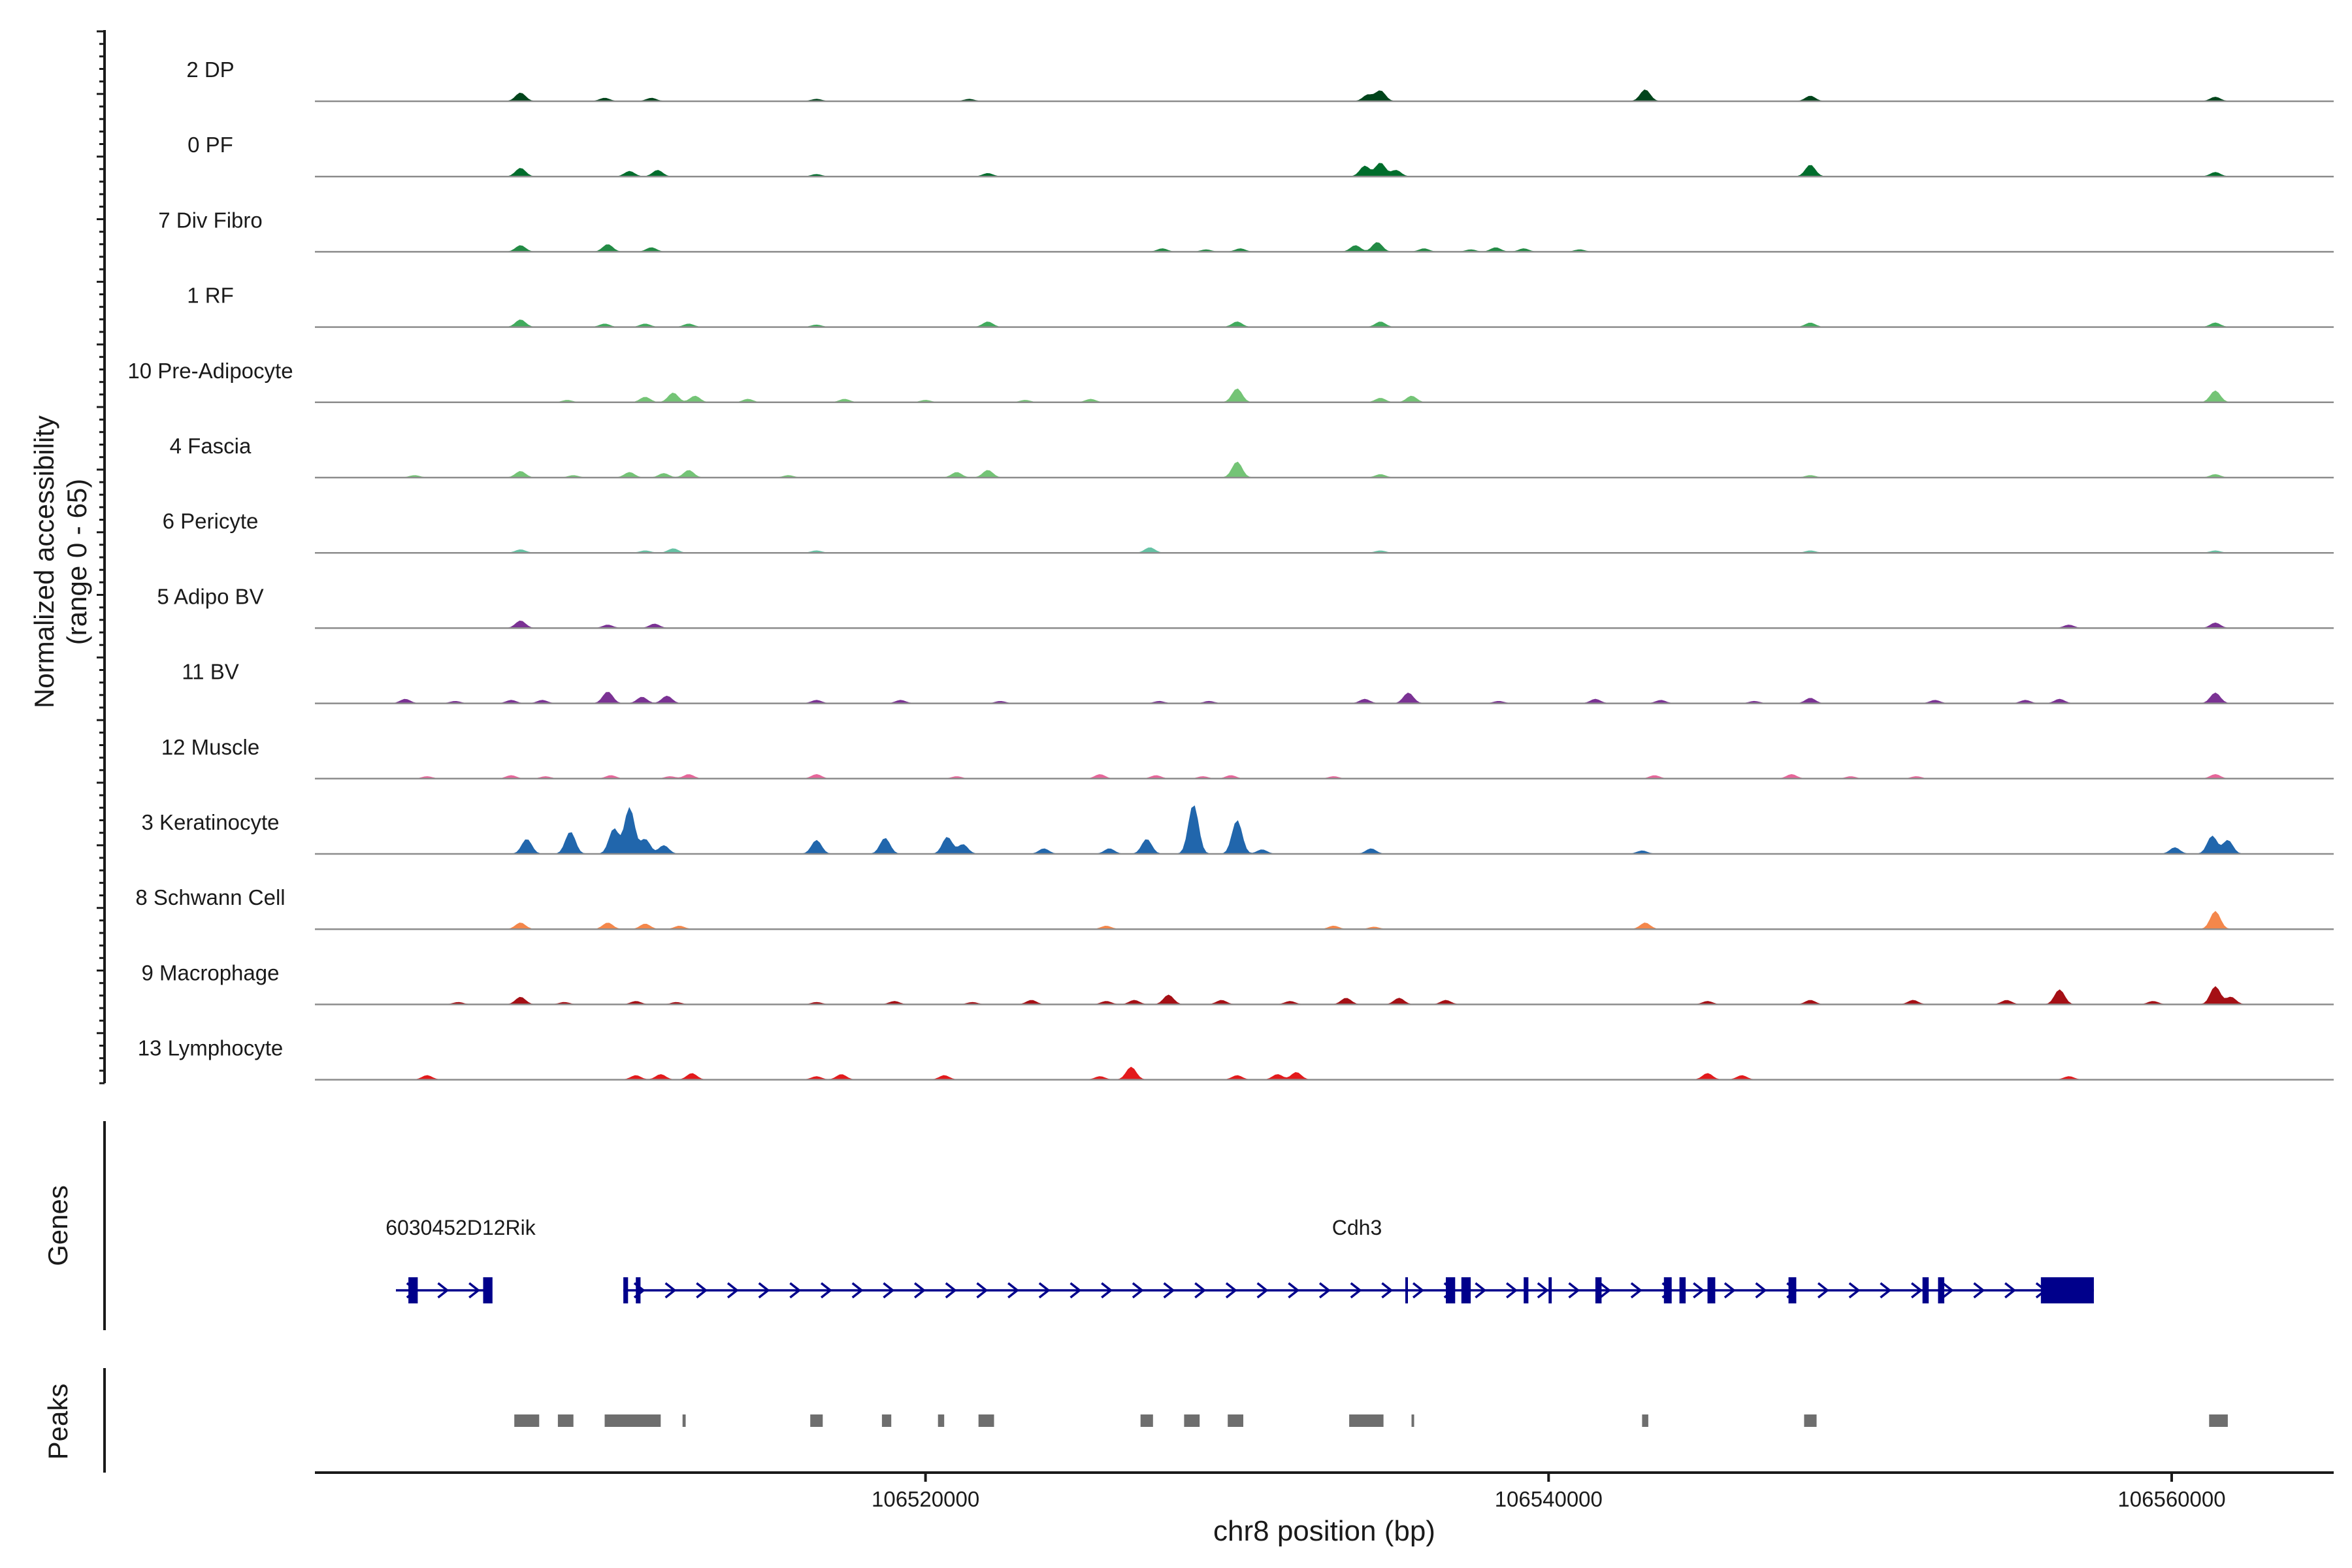  I want to click on track-label: 12 Muscle, so click(210, 747).